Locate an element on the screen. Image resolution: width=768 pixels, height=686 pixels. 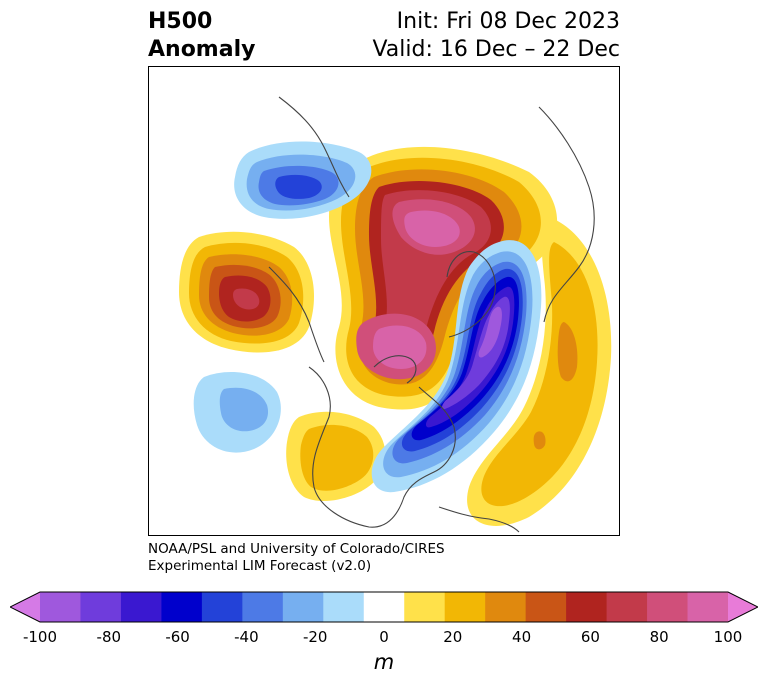
coast-europe is located at coordinates (566, 214).